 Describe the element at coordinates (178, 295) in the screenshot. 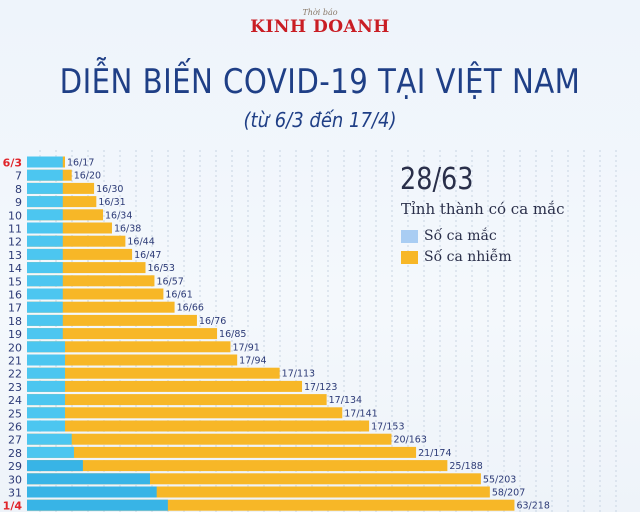

I see `data-label: 16/61` at that location.